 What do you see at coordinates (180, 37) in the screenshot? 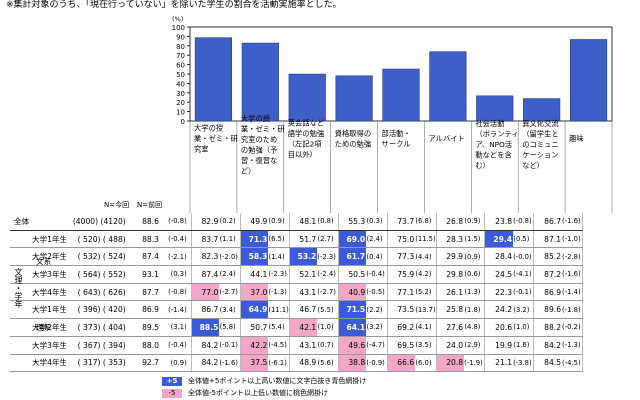
I see `y-tick-label: 90` at bounding box center [180, 37].